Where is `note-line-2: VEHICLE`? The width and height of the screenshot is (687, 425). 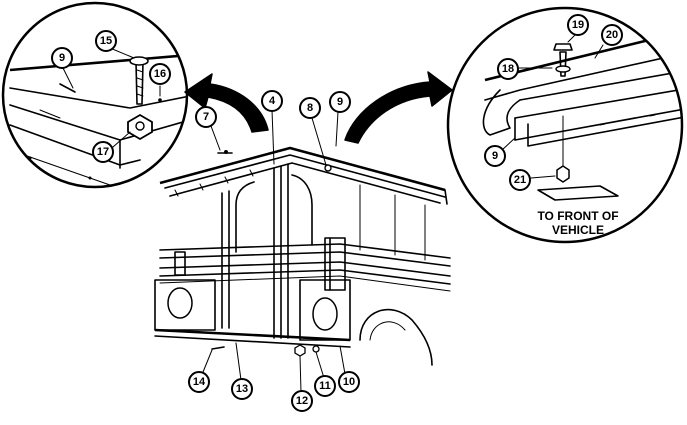
note-line-2: VEHICLE is located at coordinates (578, 230).